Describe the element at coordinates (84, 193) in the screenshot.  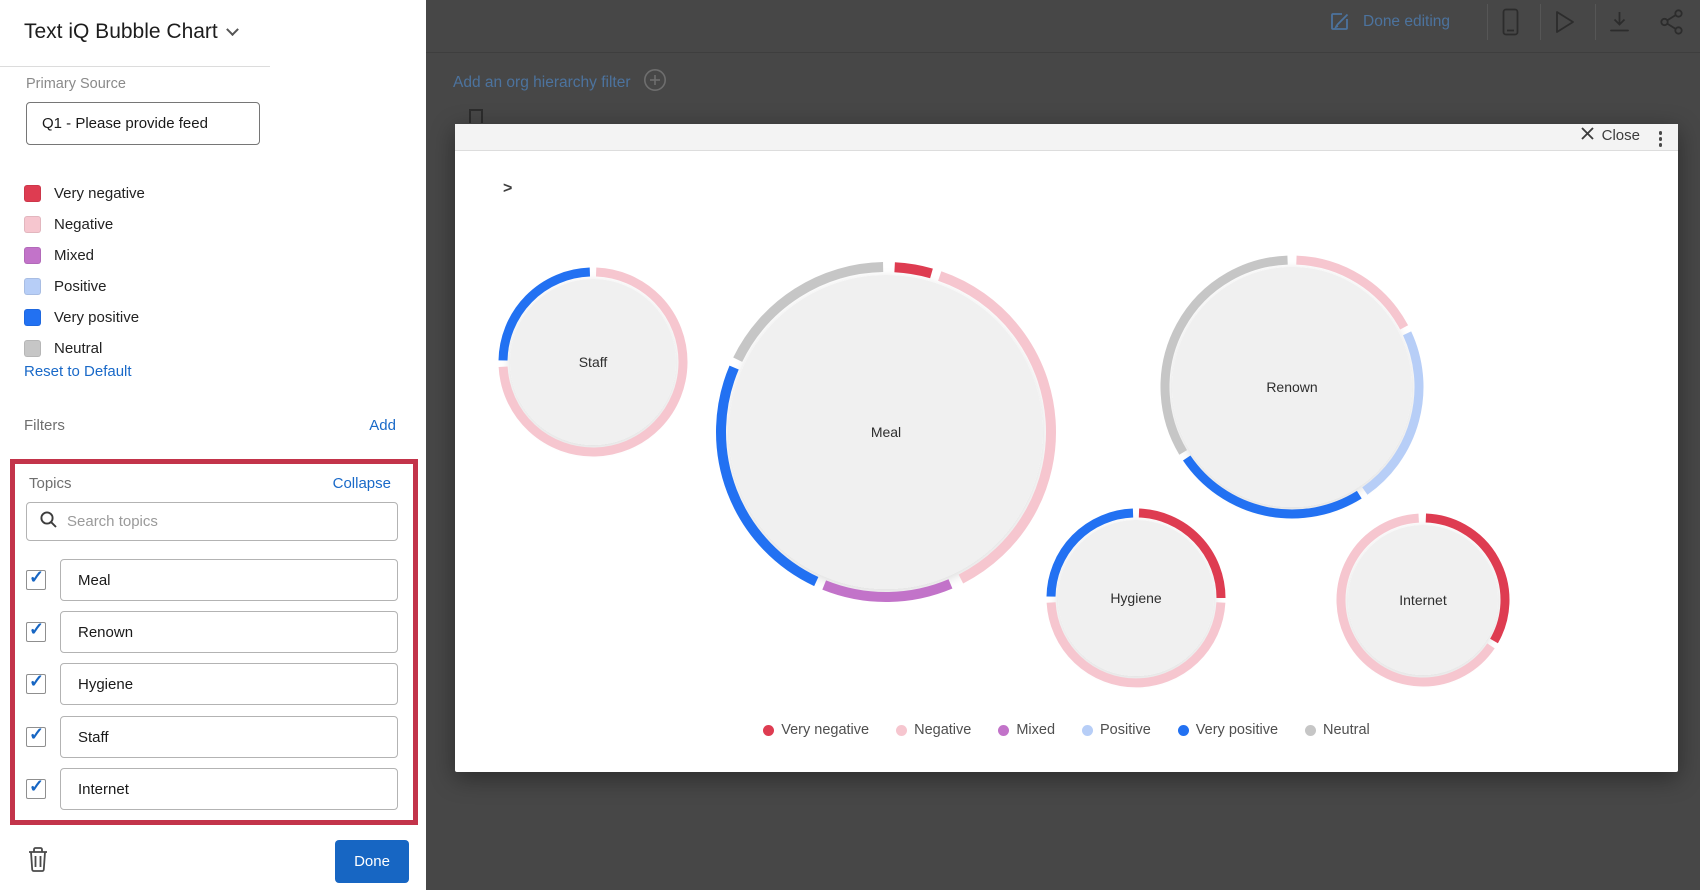
I see `sentiment-color-row: Very negative` at that location.